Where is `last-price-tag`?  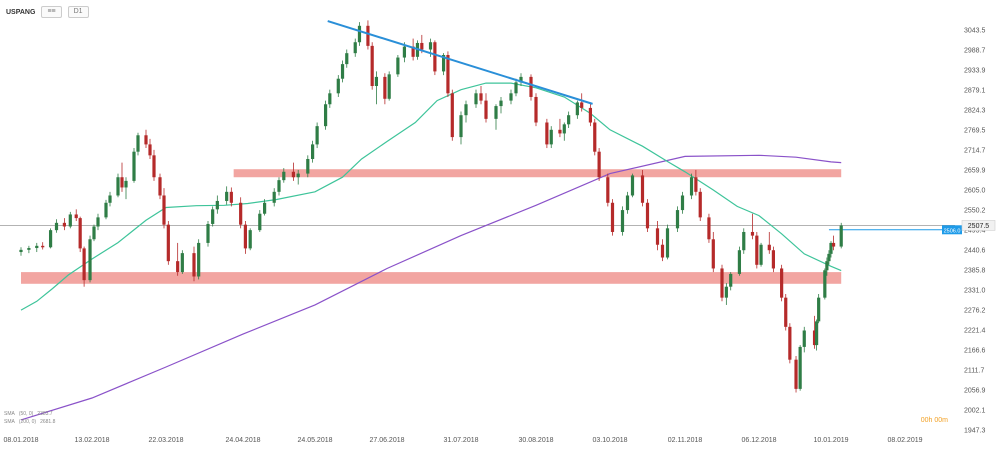
last-price-tag is located at coordinates (978, 225).